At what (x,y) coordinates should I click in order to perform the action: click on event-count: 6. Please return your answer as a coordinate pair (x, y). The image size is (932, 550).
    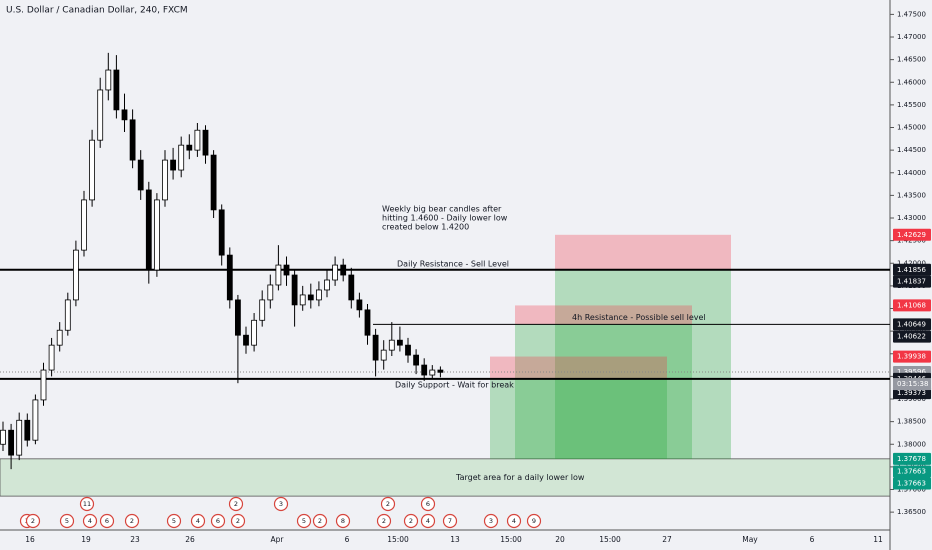
    Looking at the image, I should click on (428, 504).